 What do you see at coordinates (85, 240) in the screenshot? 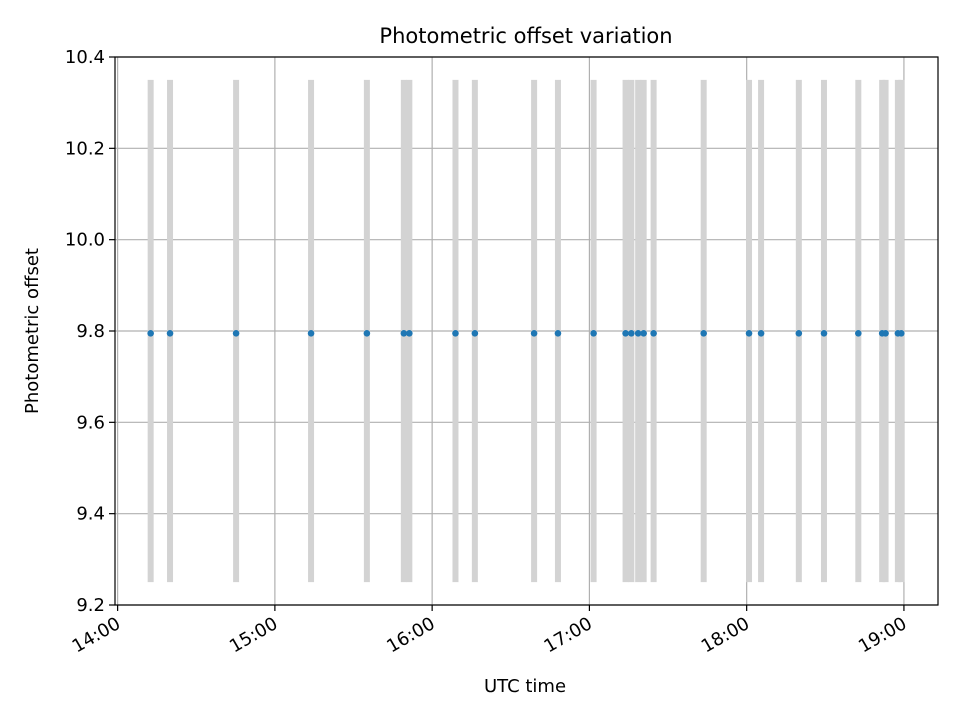
I see `y-tick-label: 10.0` at bounding box center [85, 240].